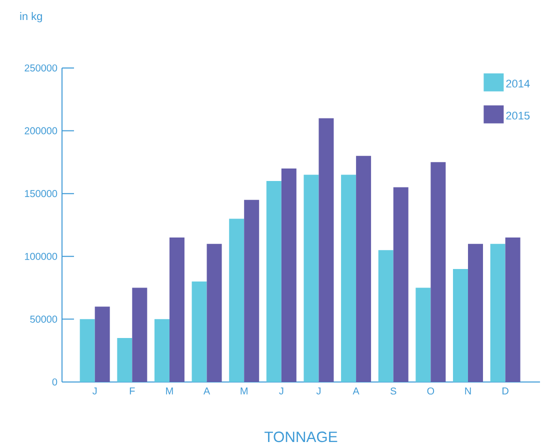 The width and height of the screenshot is (545, 446). What do you see at coordinates (55, 382) in the screenshot?
I see `y-tick-label: 0` at bounding box center [55, 382].